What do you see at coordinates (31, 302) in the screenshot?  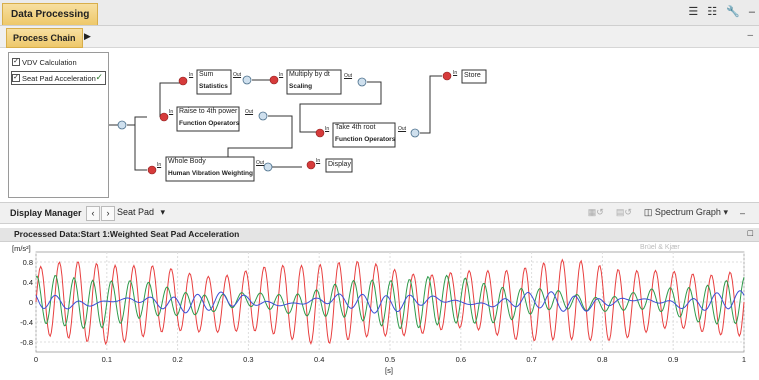 I see `y-tick-label: 0` at bounding box center [31, 302].